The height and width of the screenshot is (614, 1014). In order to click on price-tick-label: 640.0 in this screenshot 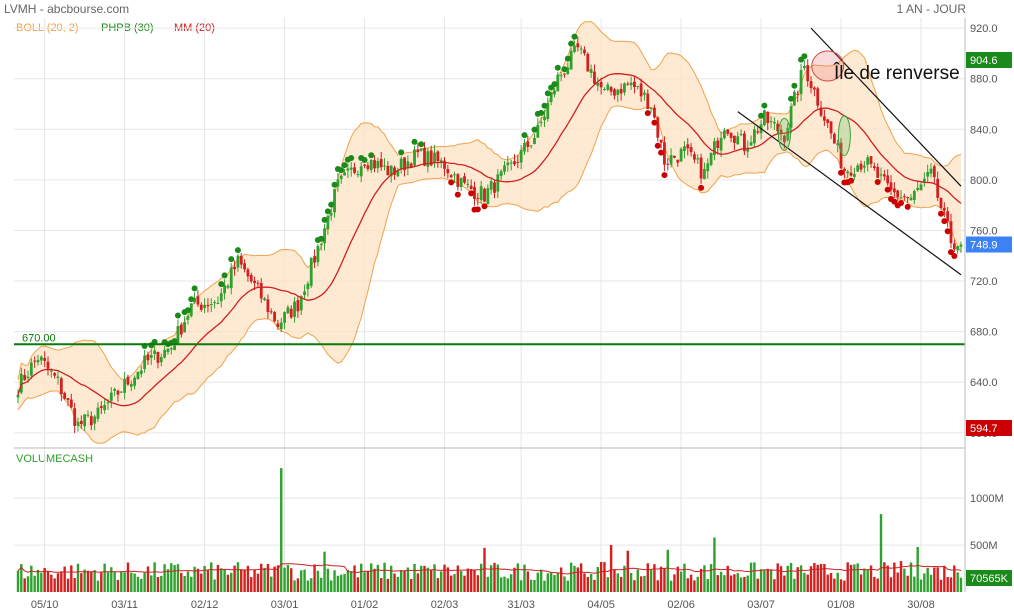, I will do `click(984, 383)`.